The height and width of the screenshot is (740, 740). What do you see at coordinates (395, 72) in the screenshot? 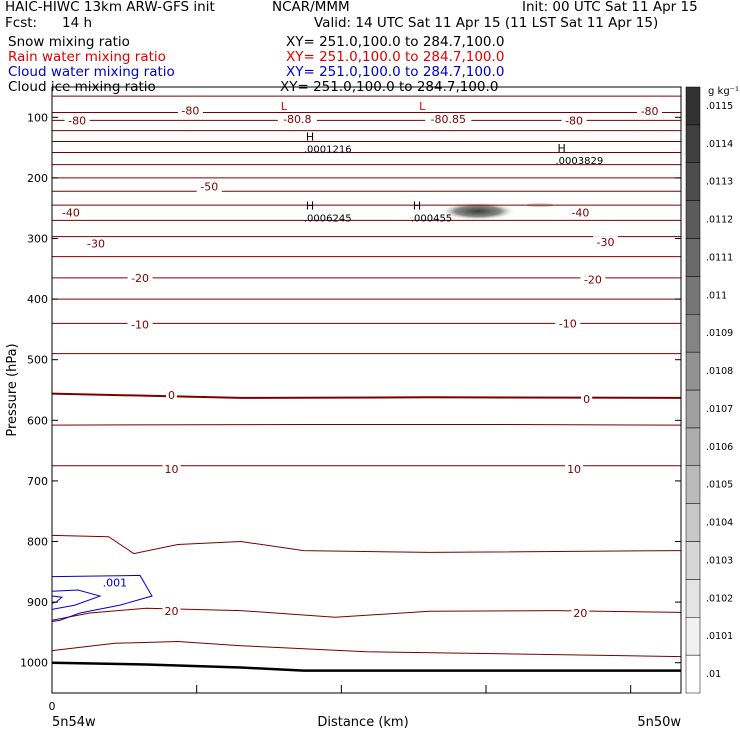
I see `field-xy-cloud-water: XY= 251.0,100.0 to 284.7,100.0` at bounding box center [395, 72].